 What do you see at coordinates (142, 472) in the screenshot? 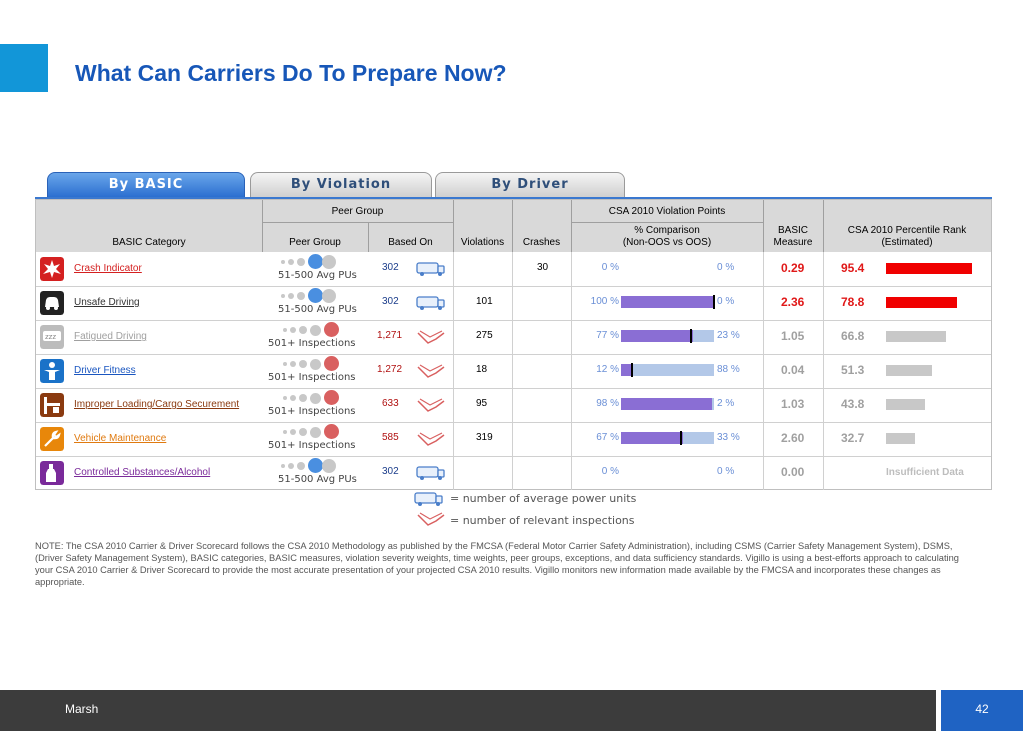
I see `basic-category-link: Controlled Substances/Alcohol` at bounding box center [142, 472].